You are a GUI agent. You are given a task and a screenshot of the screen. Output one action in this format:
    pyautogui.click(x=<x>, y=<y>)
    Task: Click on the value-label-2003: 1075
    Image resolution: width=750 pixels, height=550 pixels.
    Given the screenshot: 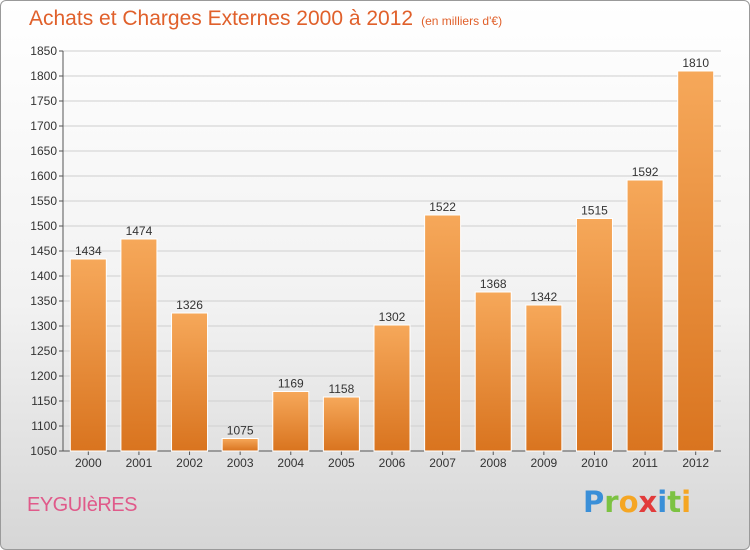 What is the action you would take?
    pyautogui.click(x=240, y=431)
    